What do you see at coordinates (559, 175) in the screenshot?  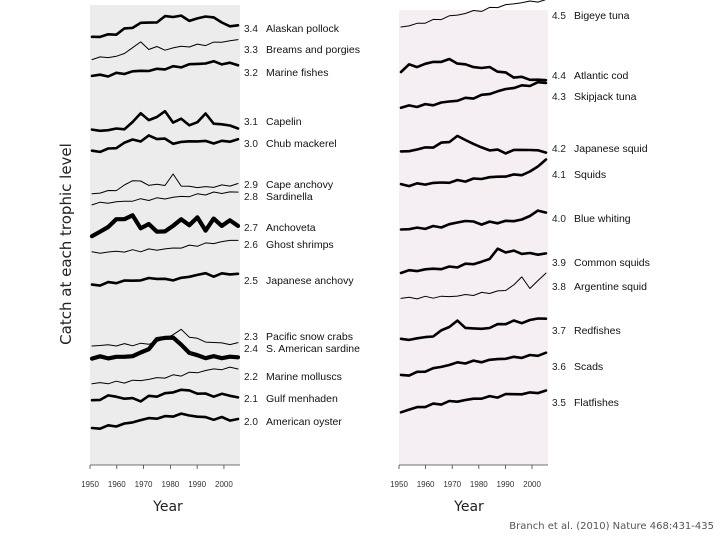 I see `trophic-level-label: 4.1` at bounding box center [559, 175].